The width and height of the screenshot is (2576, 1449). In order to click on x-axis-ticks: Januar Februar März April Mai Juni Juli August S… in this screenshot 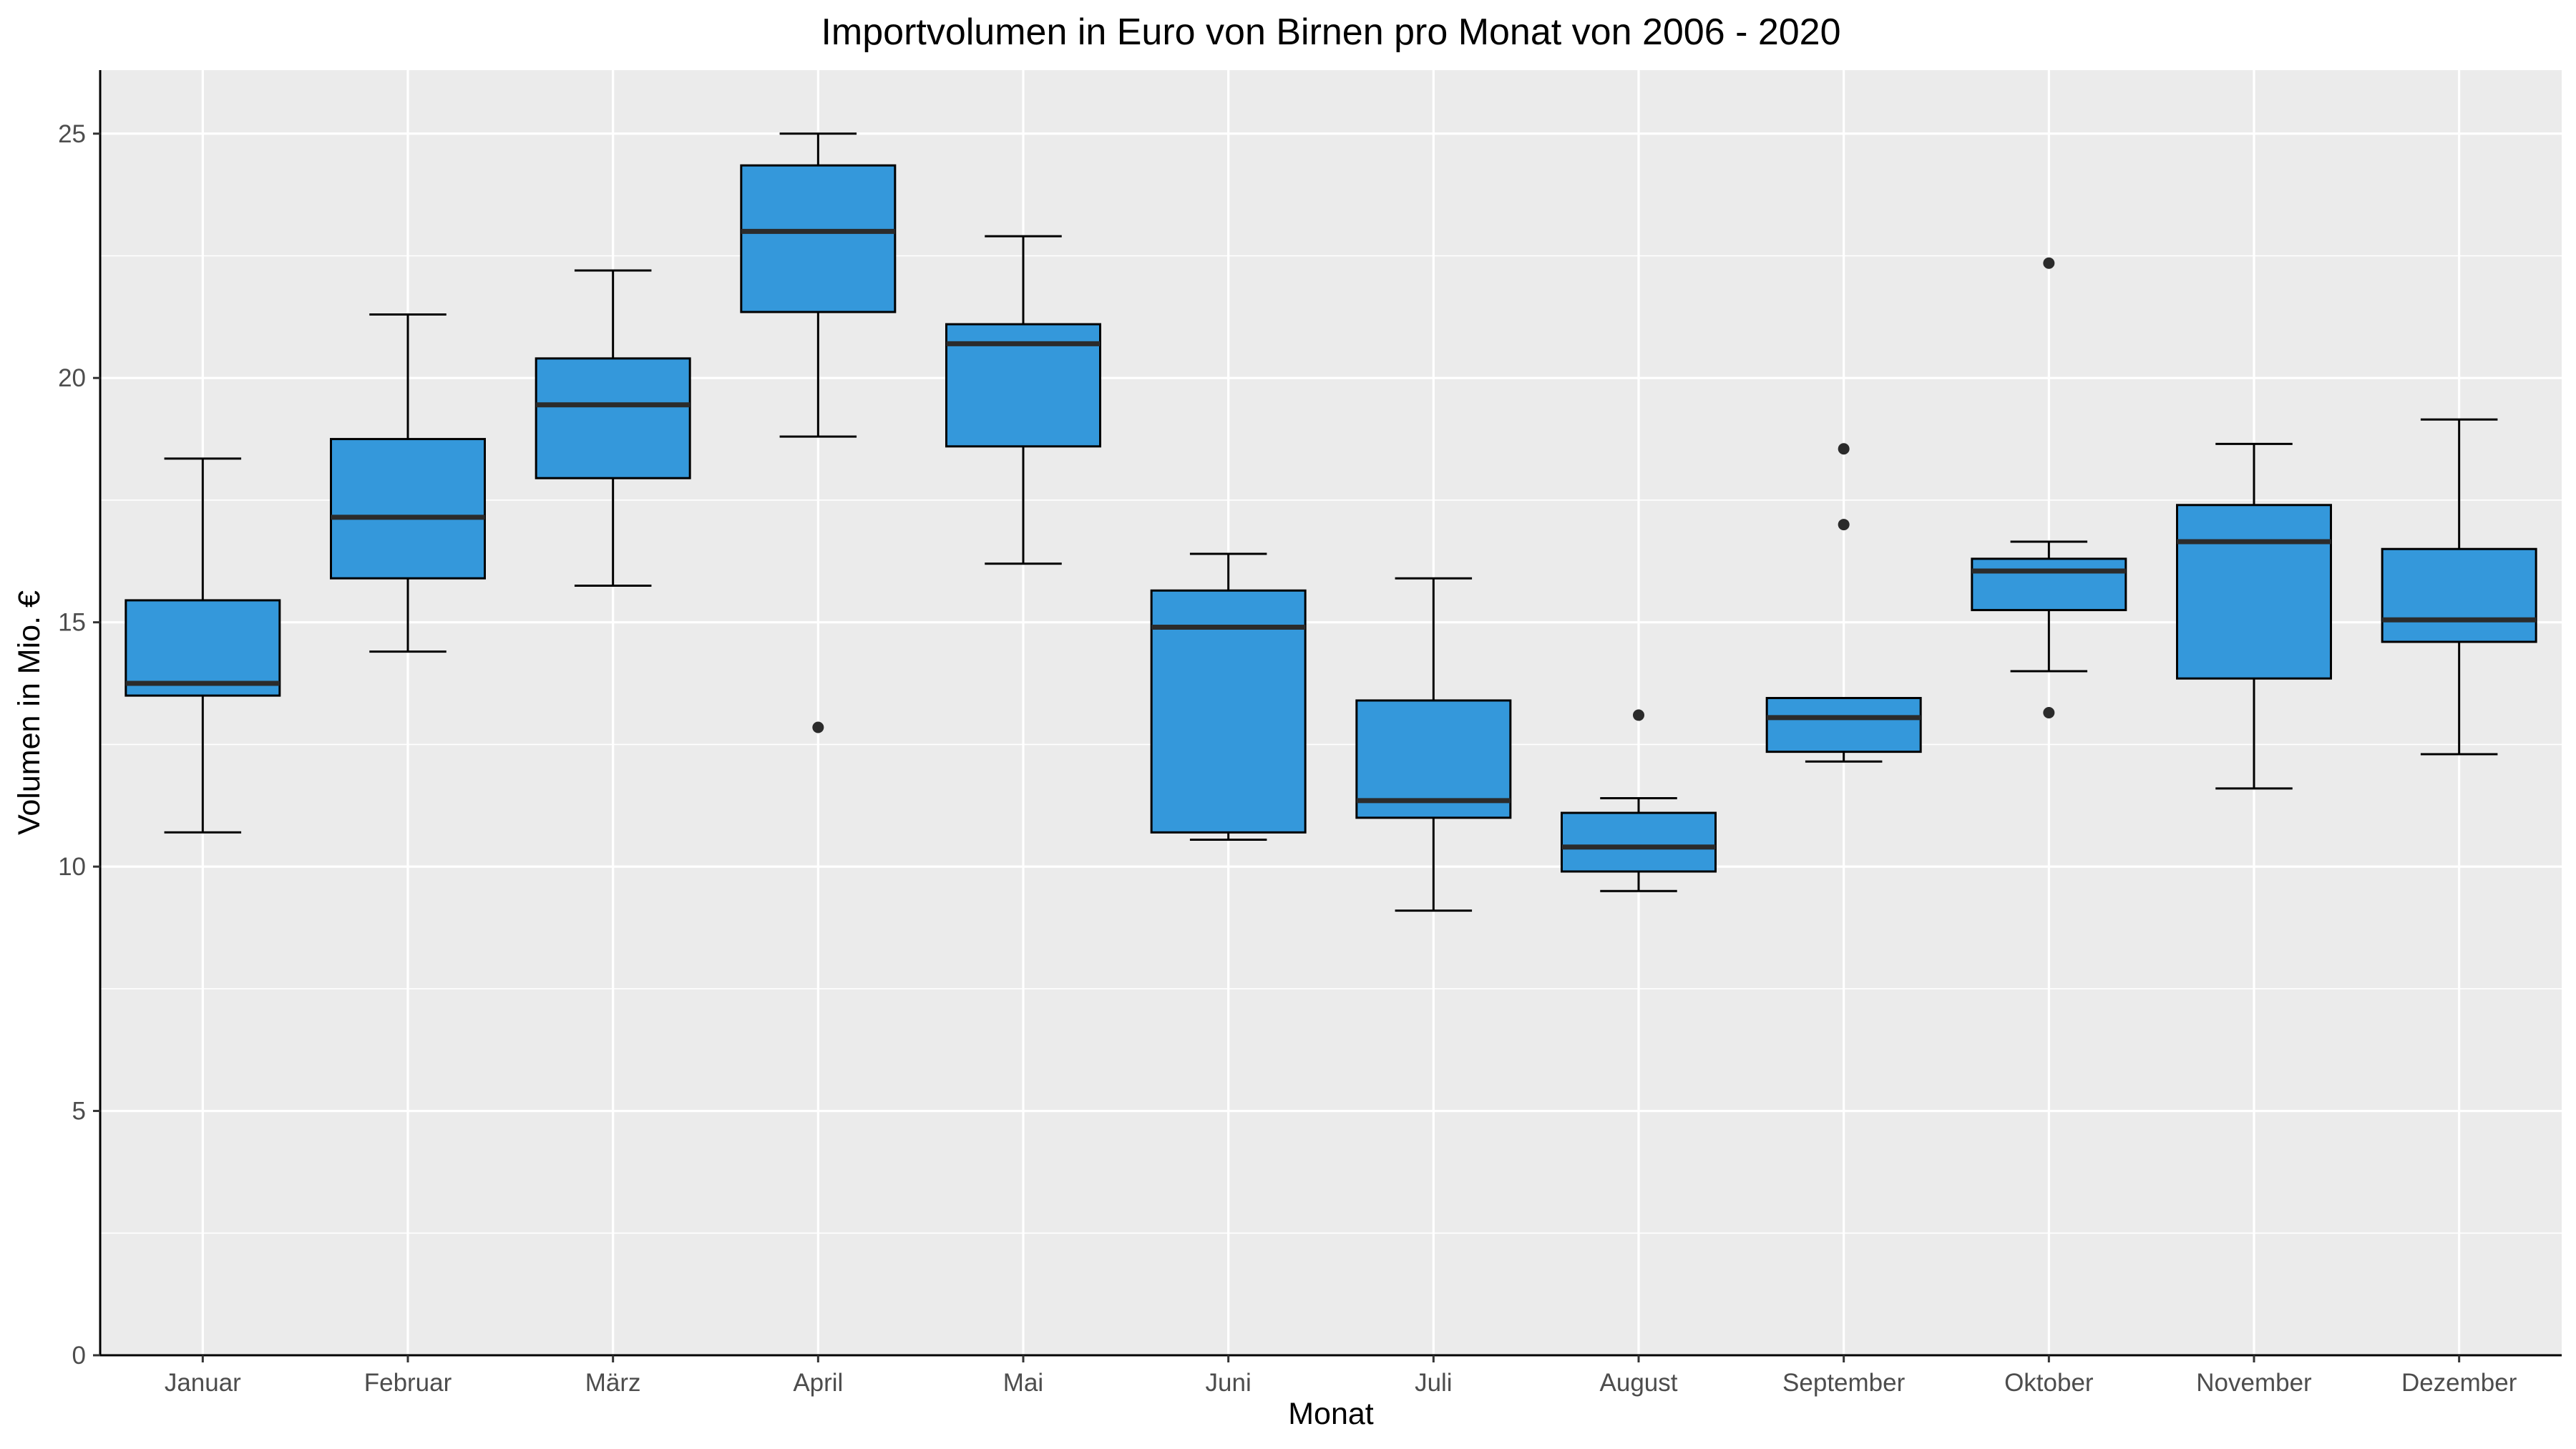, I will do `click(1341, 1376)`.